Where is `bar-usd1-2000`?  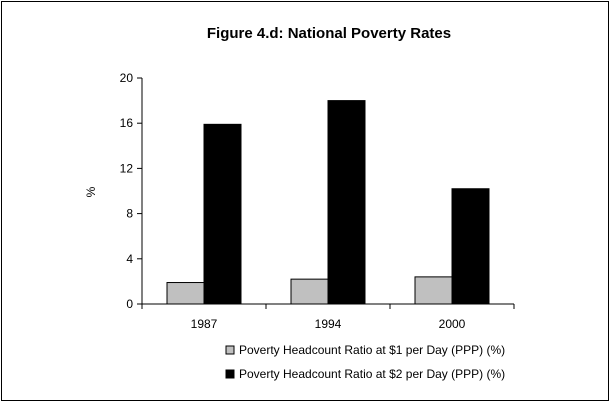
bar-usd1-2000 is located at coordinates (433, 290).